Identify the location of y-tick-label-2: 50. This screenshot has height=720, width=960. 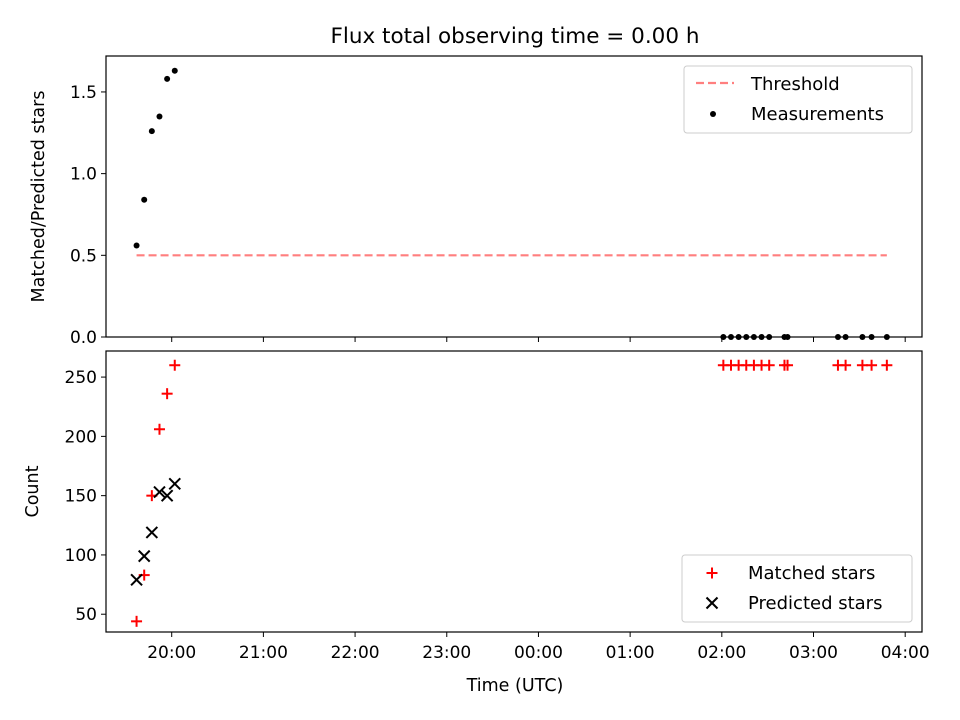
(86, 615).